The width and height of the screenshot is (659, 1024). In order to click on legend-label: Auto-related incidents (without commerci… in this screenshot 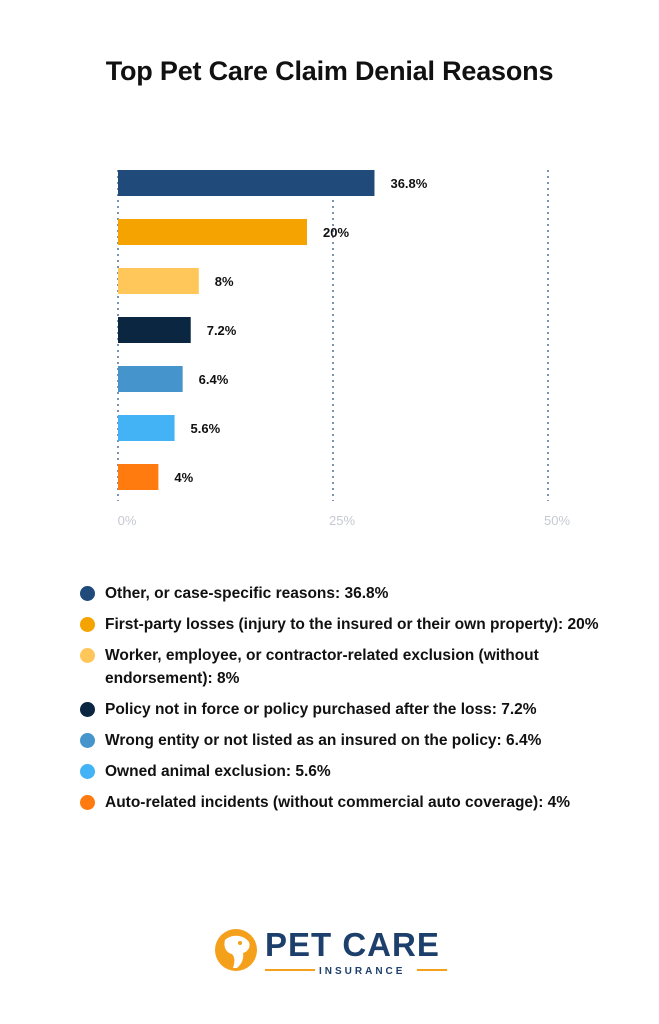, I will do `click(338, 802)`.